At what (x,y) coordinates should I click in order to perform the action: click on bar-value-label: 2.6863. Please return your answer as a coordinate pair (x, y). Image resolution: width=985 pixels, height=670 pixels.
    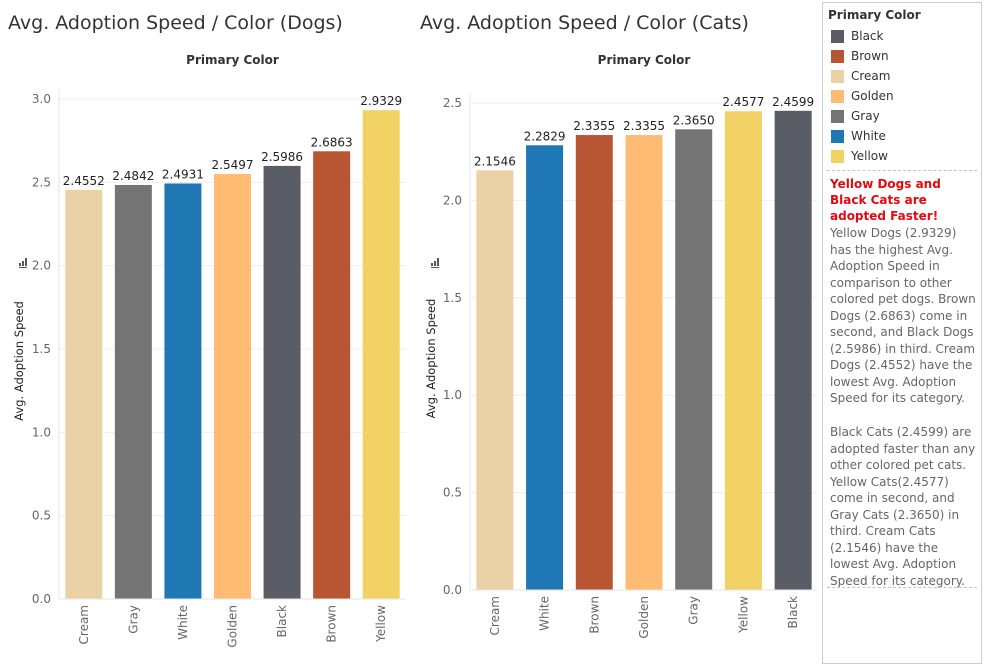
    Looking at the image, I should click on (332, 142).